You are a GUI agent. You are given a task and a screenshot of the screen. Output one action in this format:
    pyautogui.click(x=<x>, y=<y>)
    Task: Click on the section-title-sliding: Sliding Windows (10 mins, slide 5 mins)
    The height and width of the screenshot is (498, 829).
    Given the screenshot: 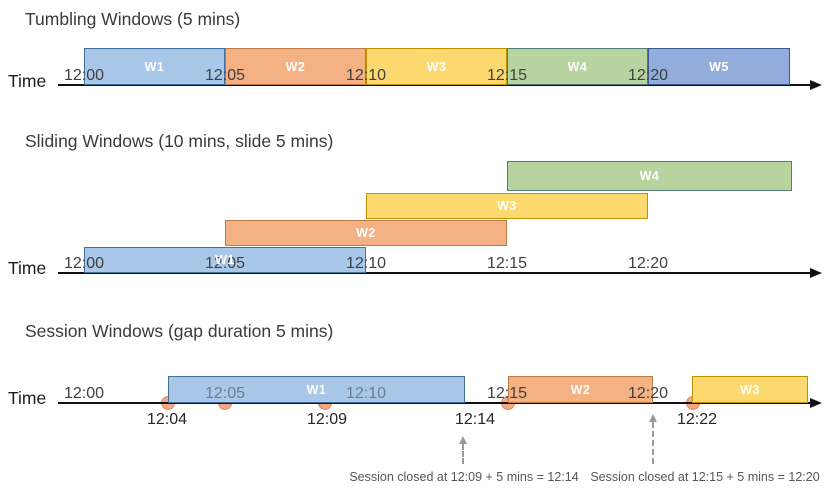 What is the action you would take?
    pyautogui.click(x=179, y=141)
    